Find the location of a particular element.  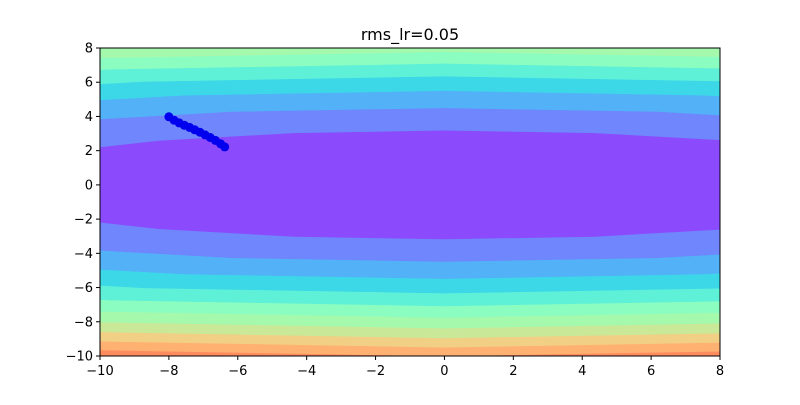

chart-title: rms_lr=0.05 is located at coordinates (410, 35).